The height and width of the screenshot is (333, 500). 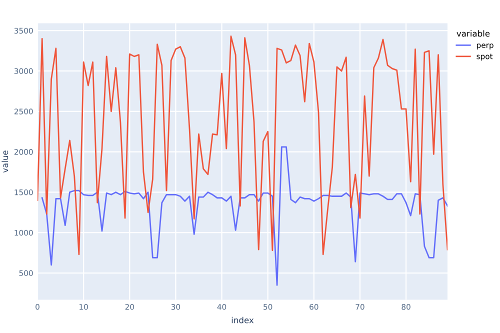 What do you see at coordinates (5, 161) in the screenshot?
I see `y-axis-title: value` at bounding box center [5, 161].